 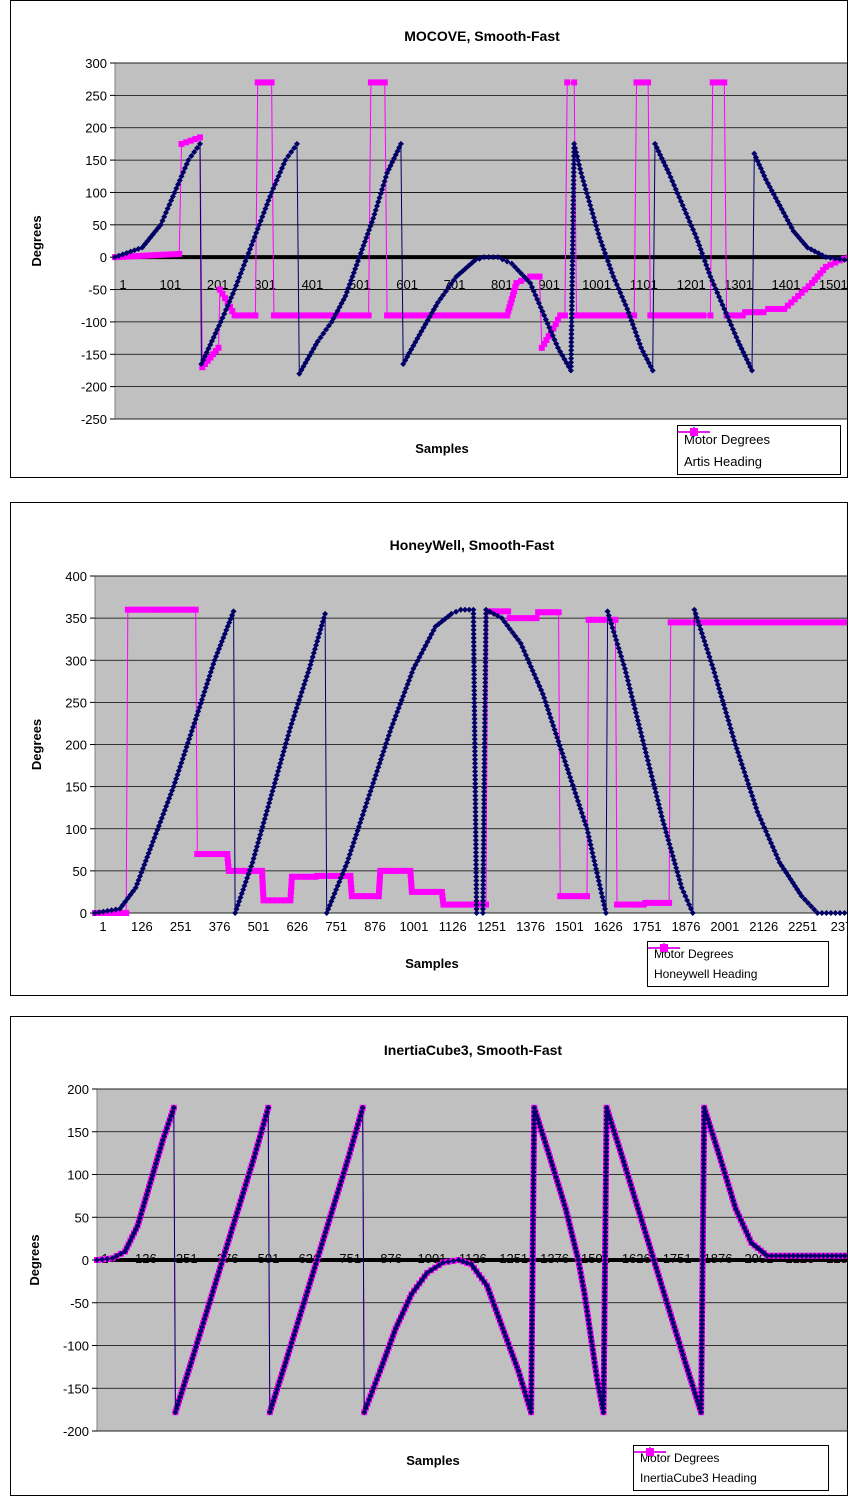 What do you see at coordinates (802, 926) in the screenshot?
I see `x-tick-label: 2251` at bounding box center [802, 926].